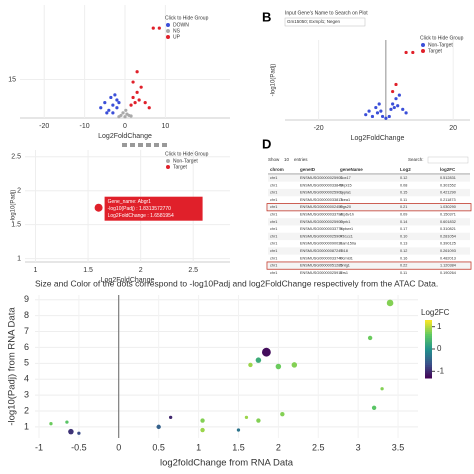 This screenshot has width=474, height=474. I want to click on y-tick-label: 8, so click(26, 315).